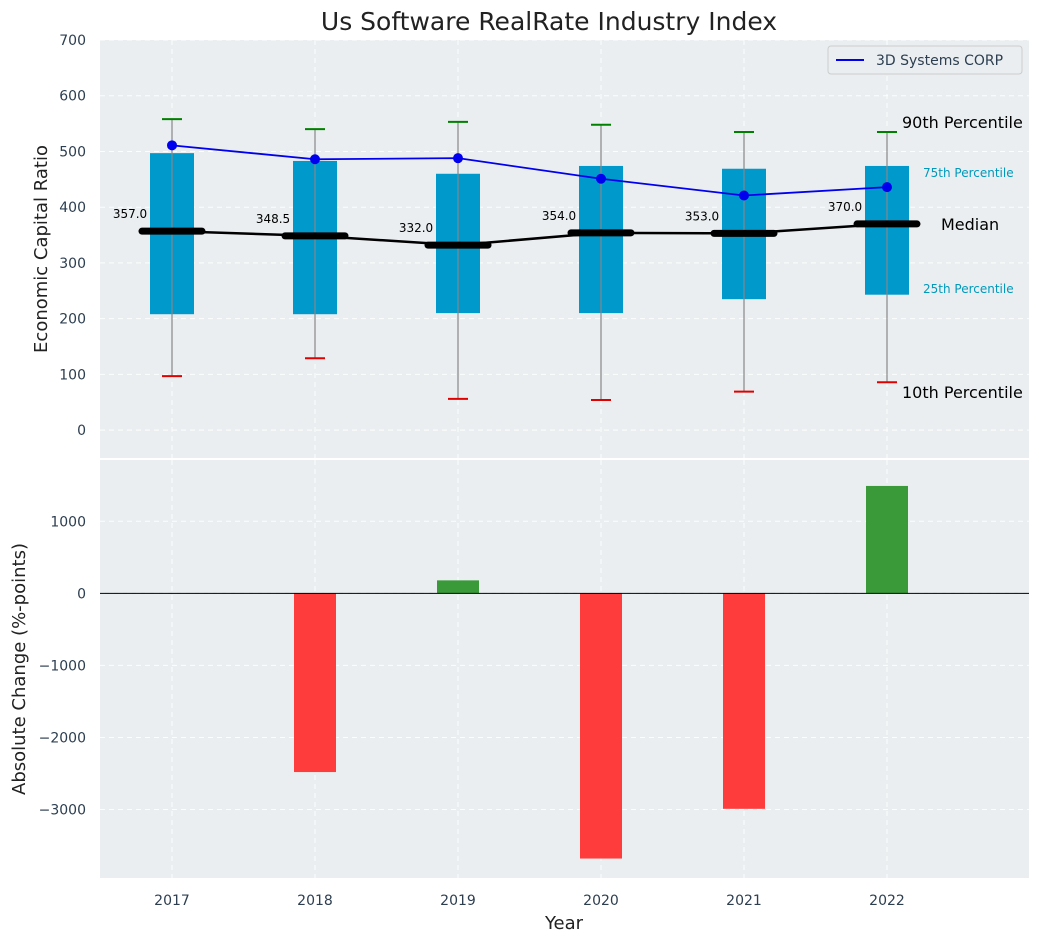 This screenshot has width=1039, height=942. I want to click on top-y-tick-label: 300, so click(72, 264).